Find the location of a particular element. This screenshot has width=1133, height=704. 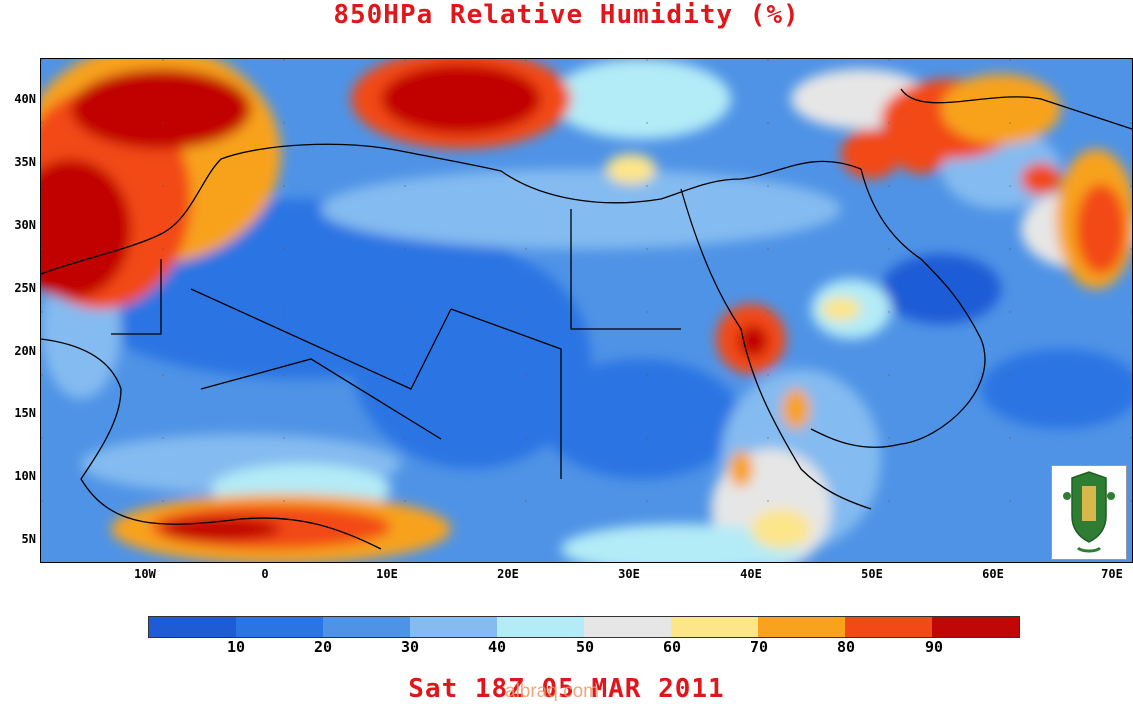

lat-label: 5N is located at coordinates (28, 539).